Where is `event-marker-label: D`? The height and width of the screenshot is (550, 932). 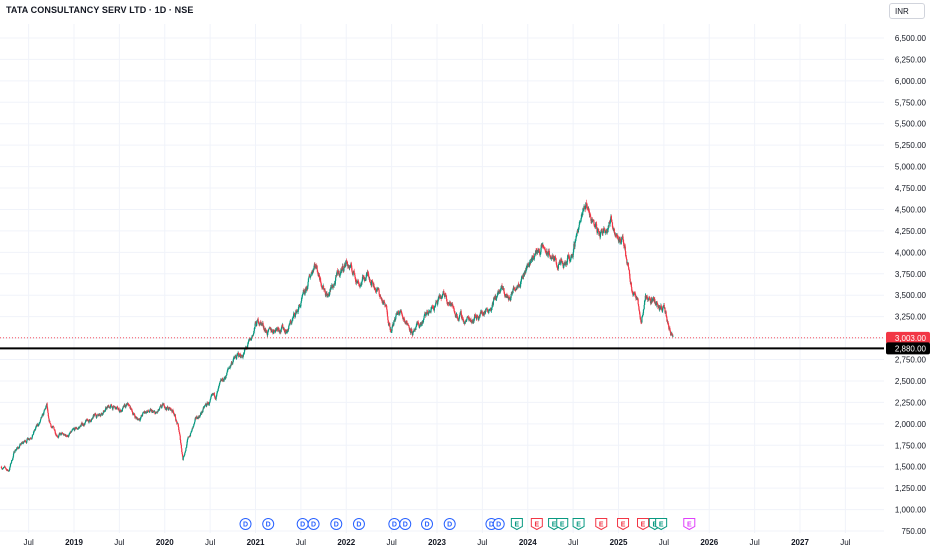 event-marker-label: D is located at coordinates (313, 525).